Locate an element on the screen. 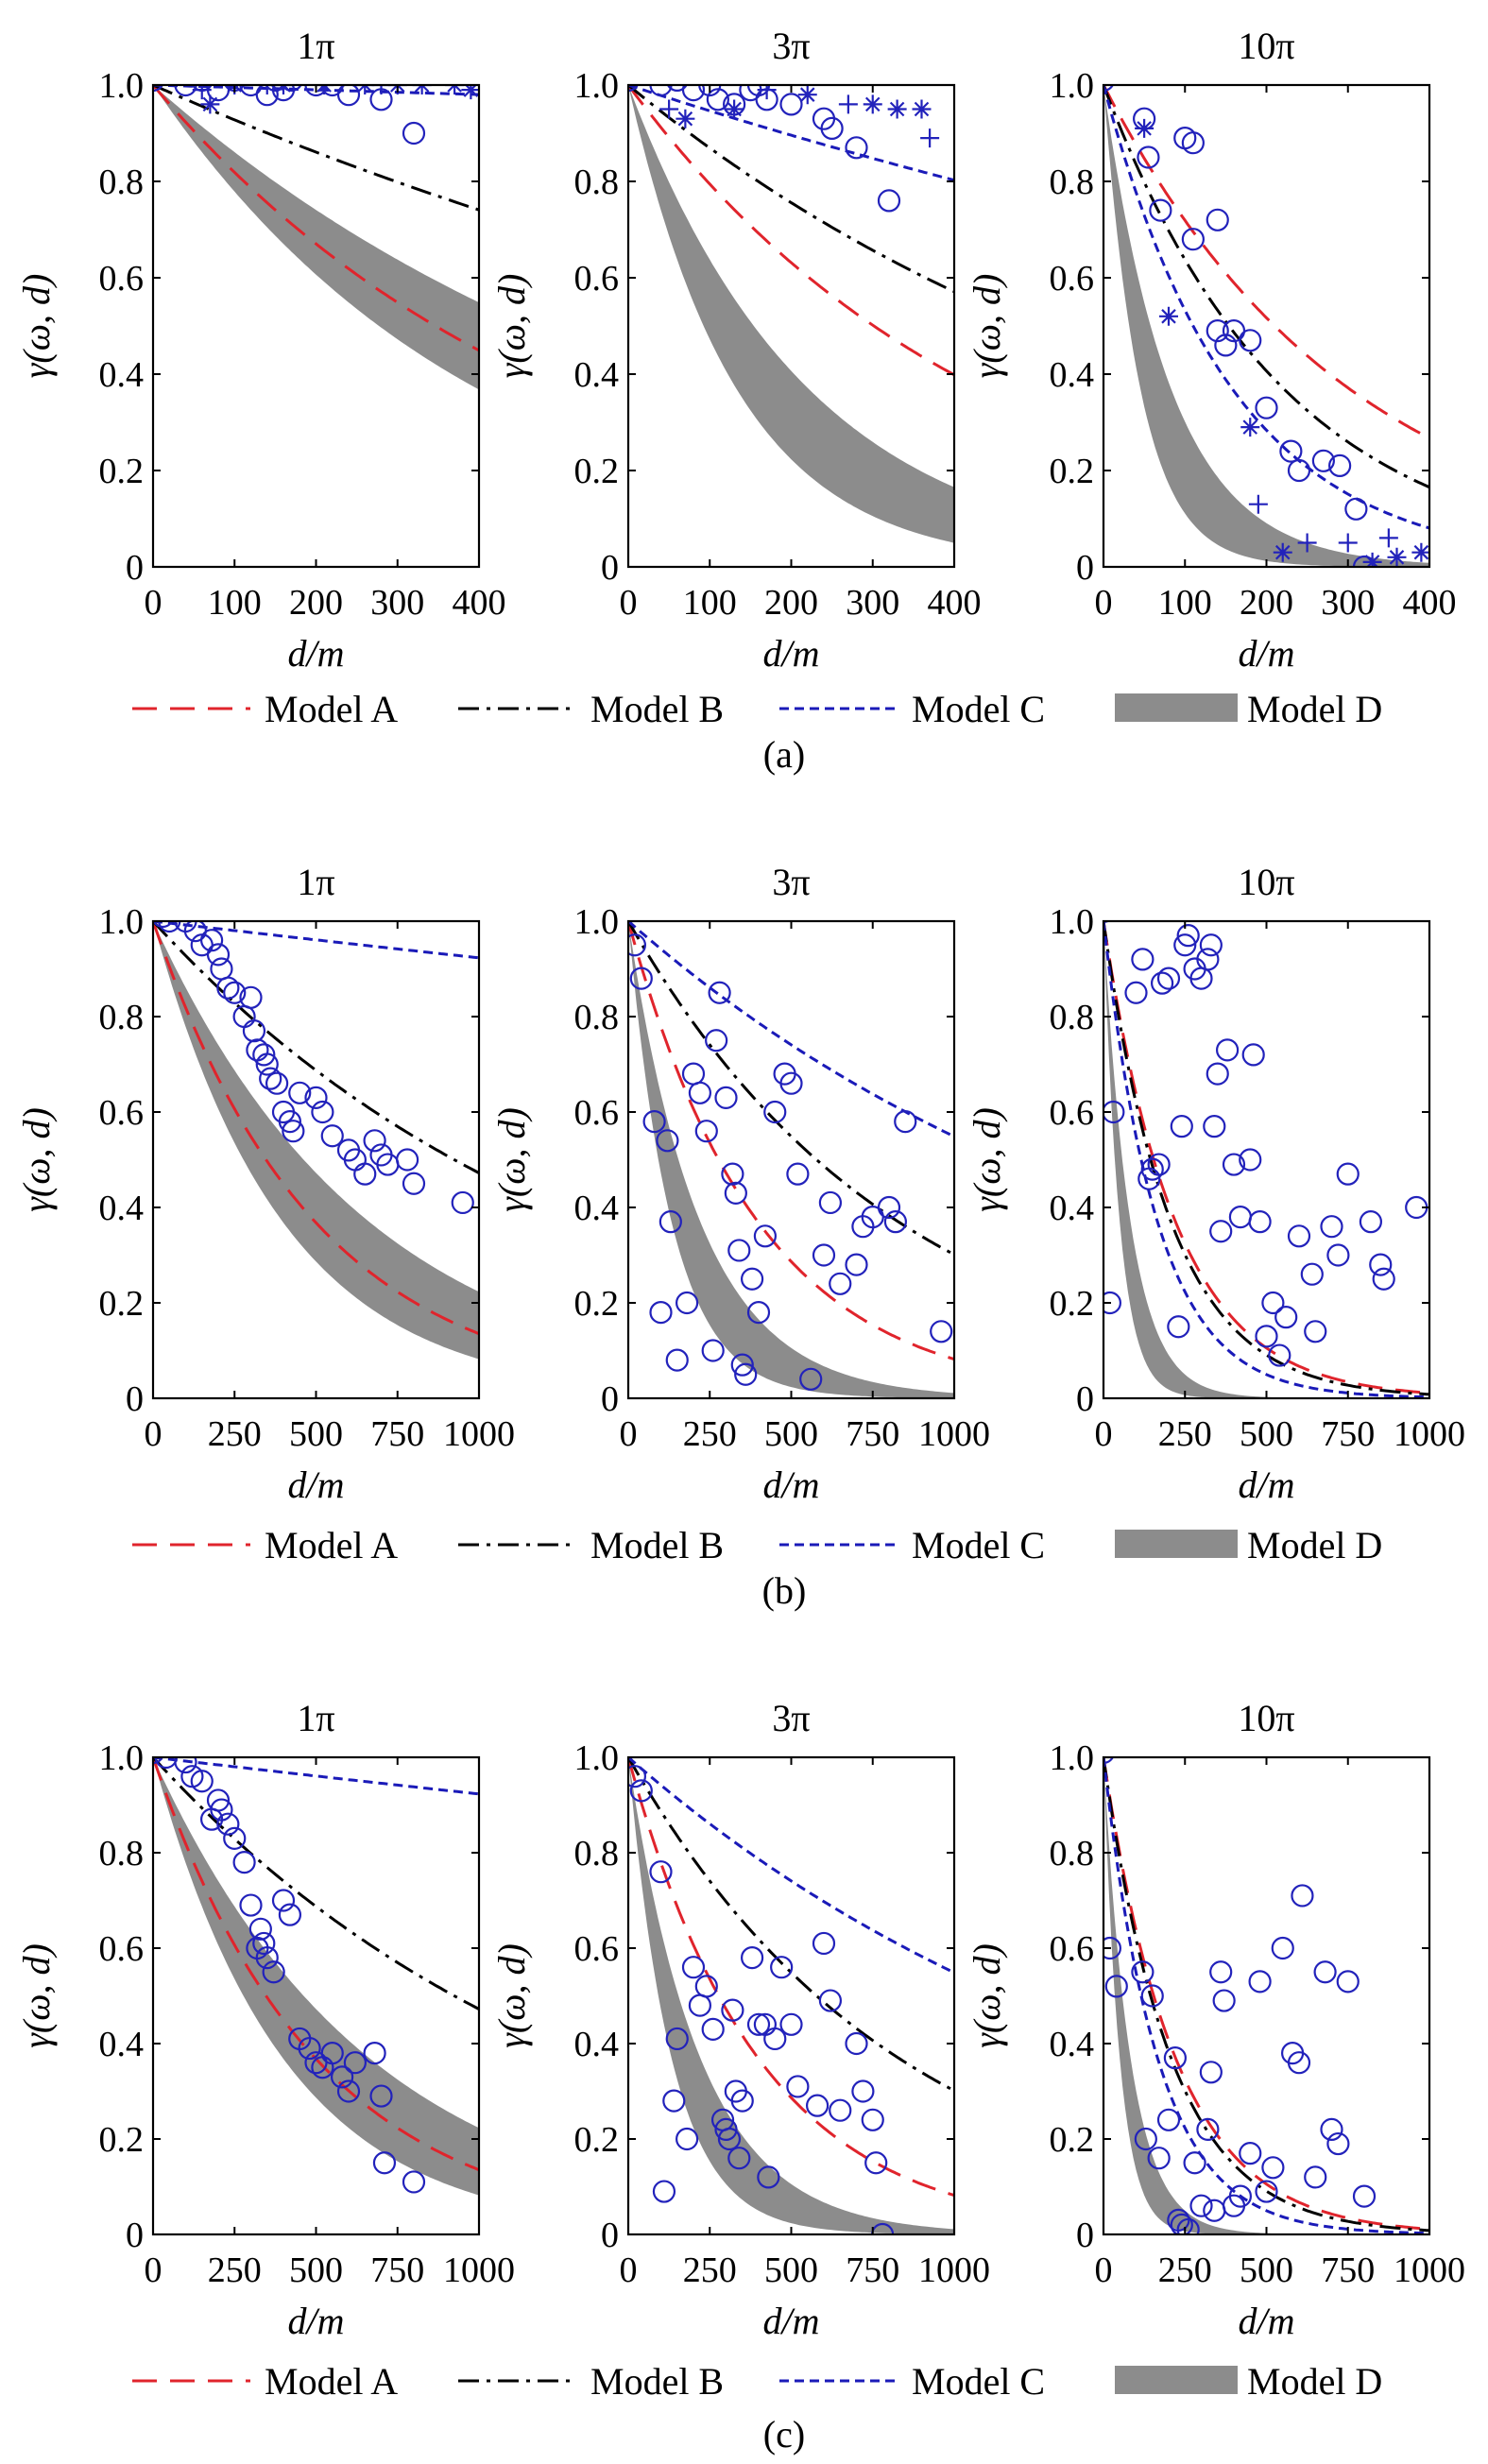 This screenshot has width=1488, height=2464. x-axis-label: d/m is located at coordinates (316, 2321).